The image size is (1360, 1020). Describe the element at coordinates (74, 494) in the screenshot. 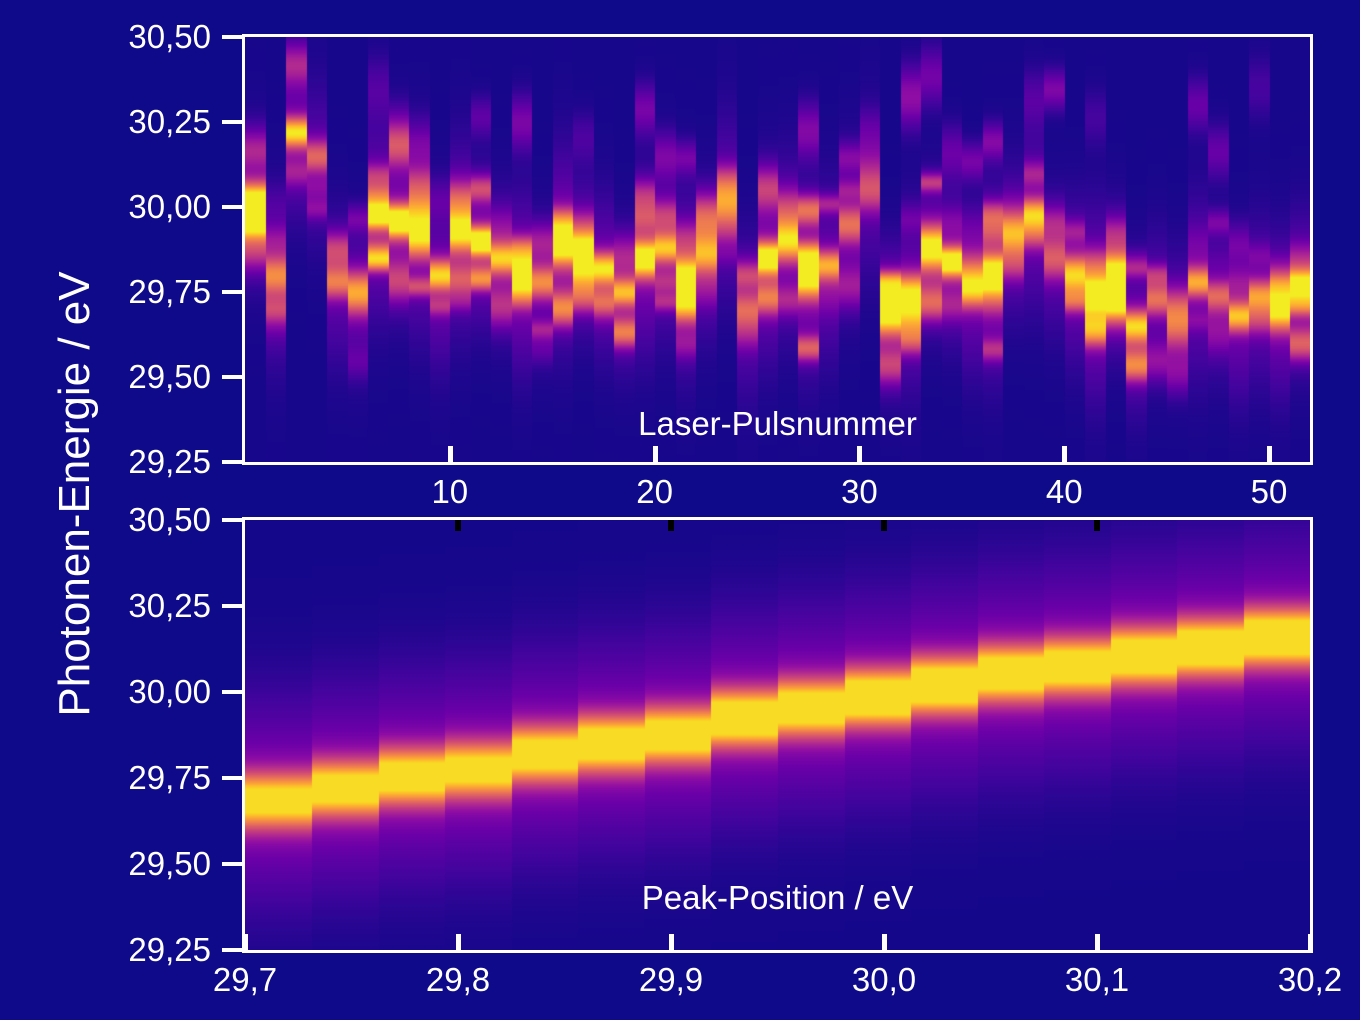

I see `y-axis-title: Photonen-Energie / eV` at that location.